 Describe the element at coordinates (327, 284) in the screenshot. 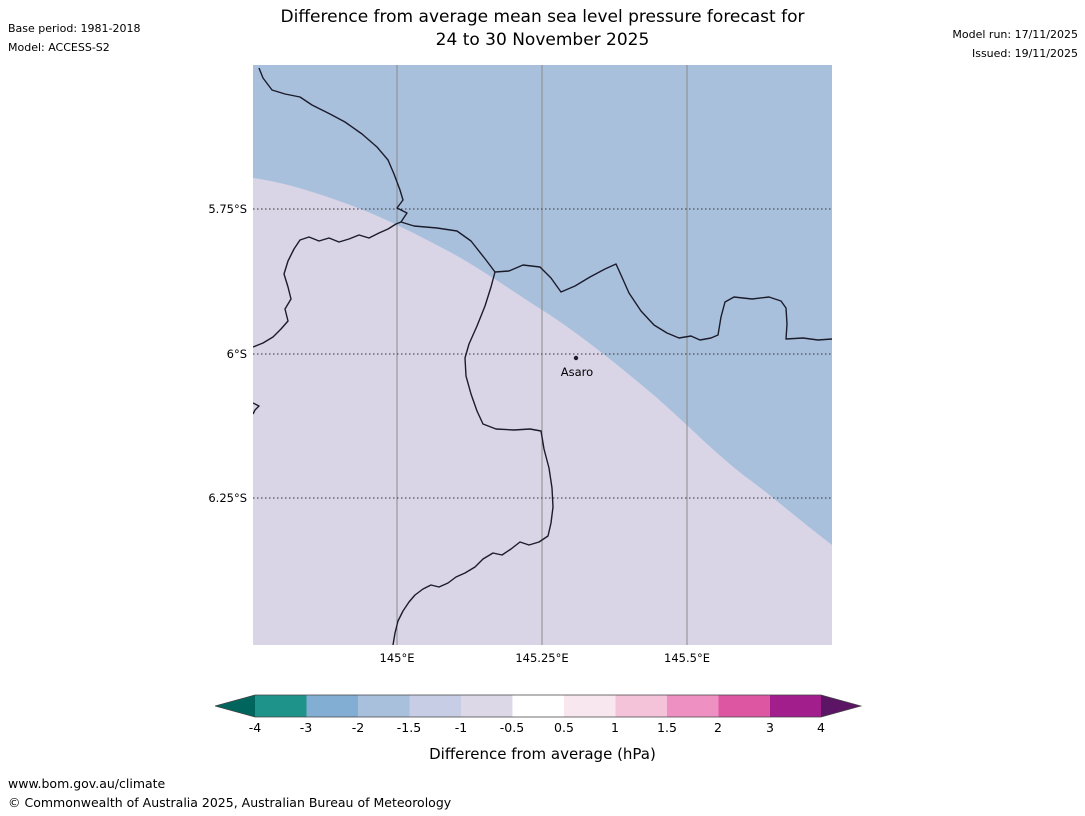

I see `border-west` at that location.